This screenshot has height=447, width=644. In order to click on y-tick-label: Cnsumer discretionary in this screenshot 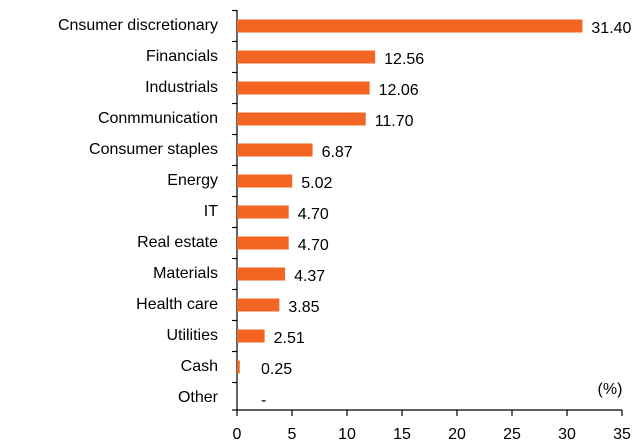, I will do `click(138, 25)`.